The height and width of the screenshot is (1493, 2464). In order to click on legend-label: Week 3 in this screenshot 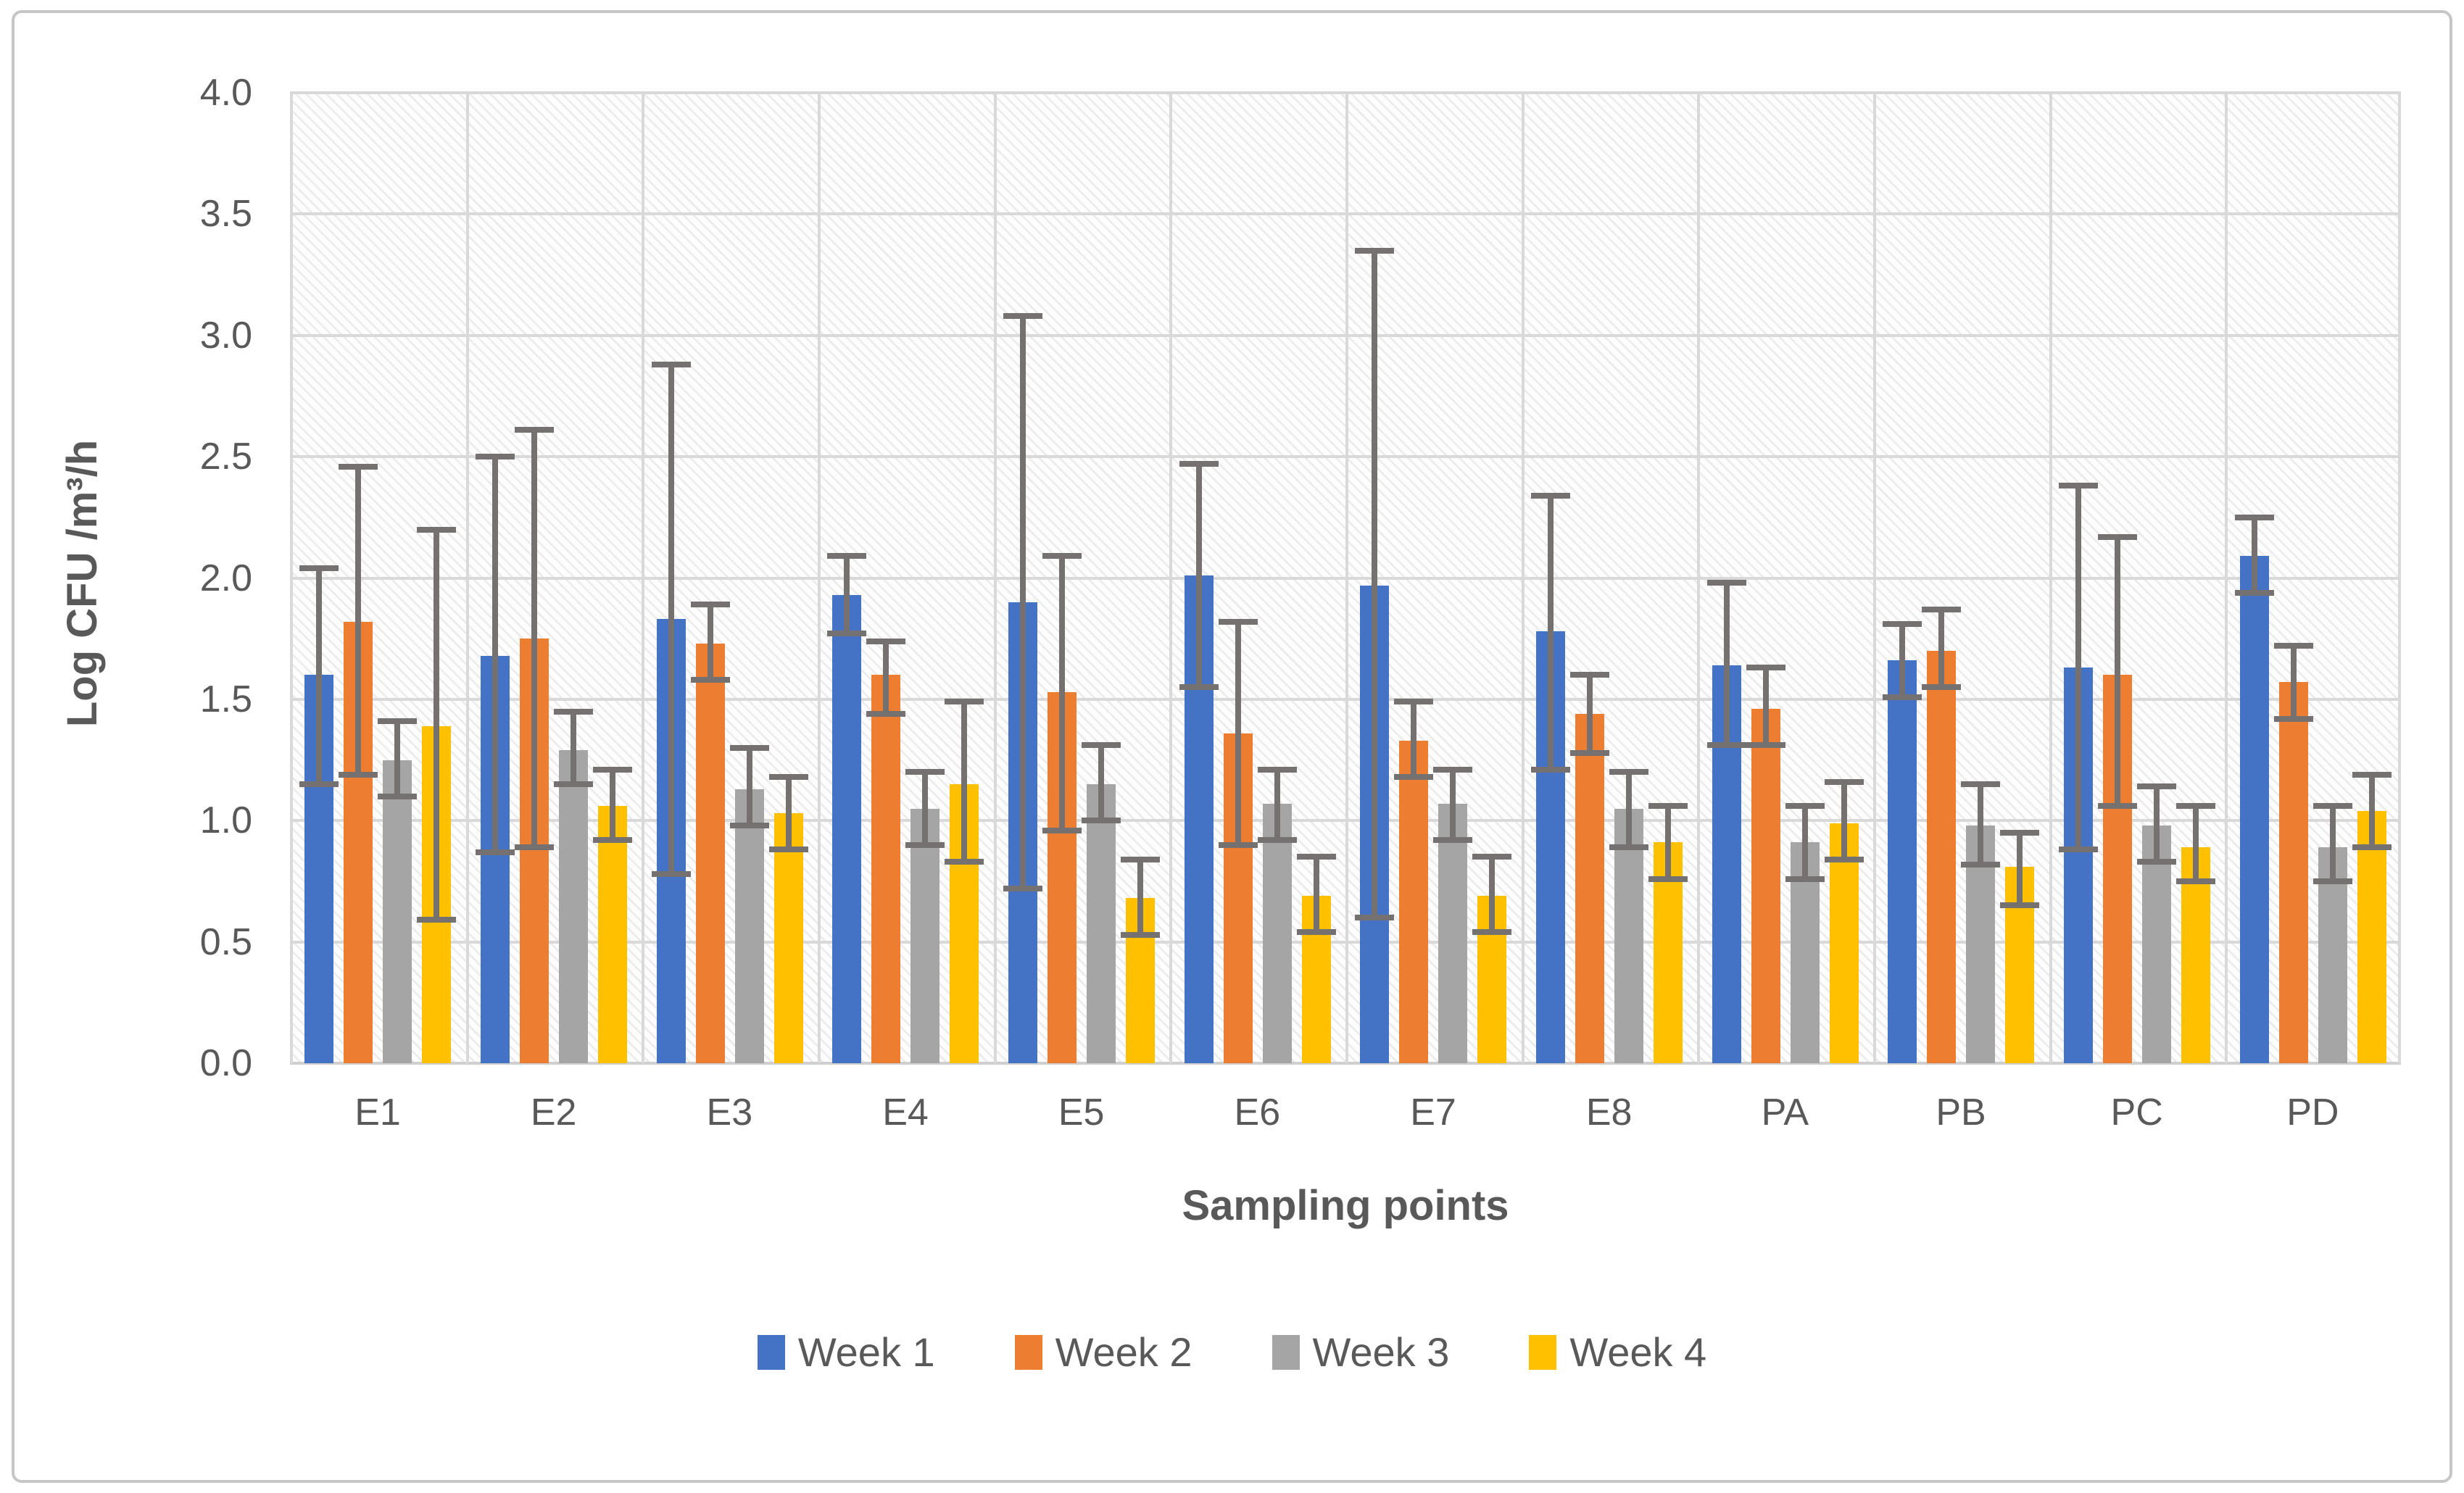, I will do `click(1381, 1352)`.